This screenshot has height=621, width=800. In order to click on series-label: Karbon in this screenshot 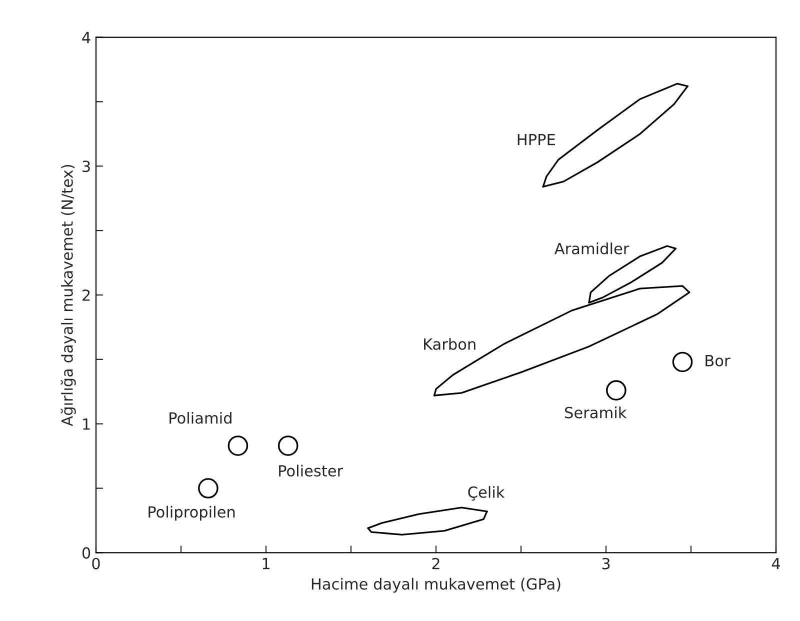, I will do `click(450, 344)`.